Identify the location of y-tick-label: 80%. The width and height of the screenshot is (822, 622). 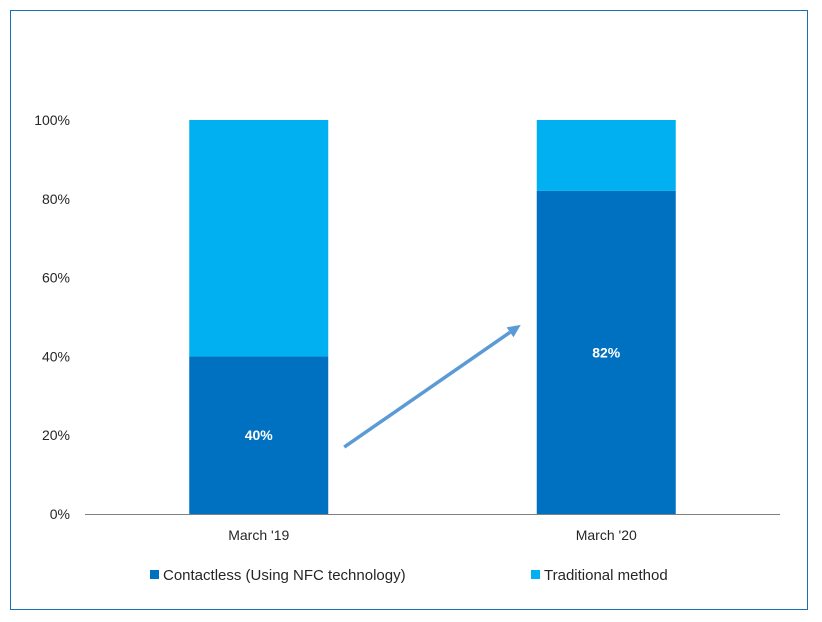
(56, 199).